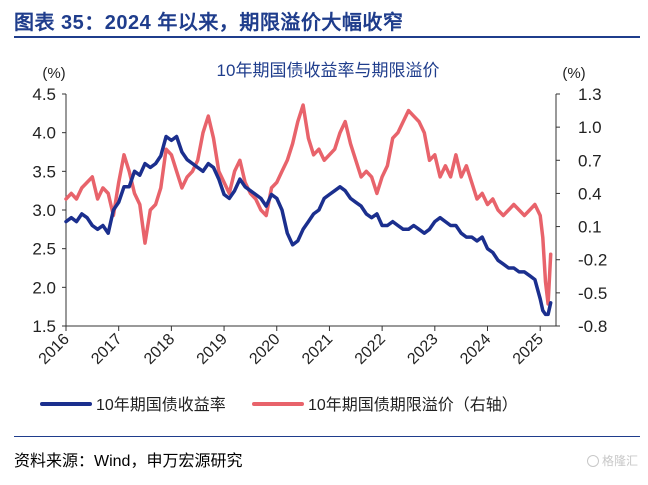  Describe the element at coordinates (279, 405) in the screenshot. I see `chart-legend: 10年期国债收益率 10年期国债期限溢价（右轴）` at that location.